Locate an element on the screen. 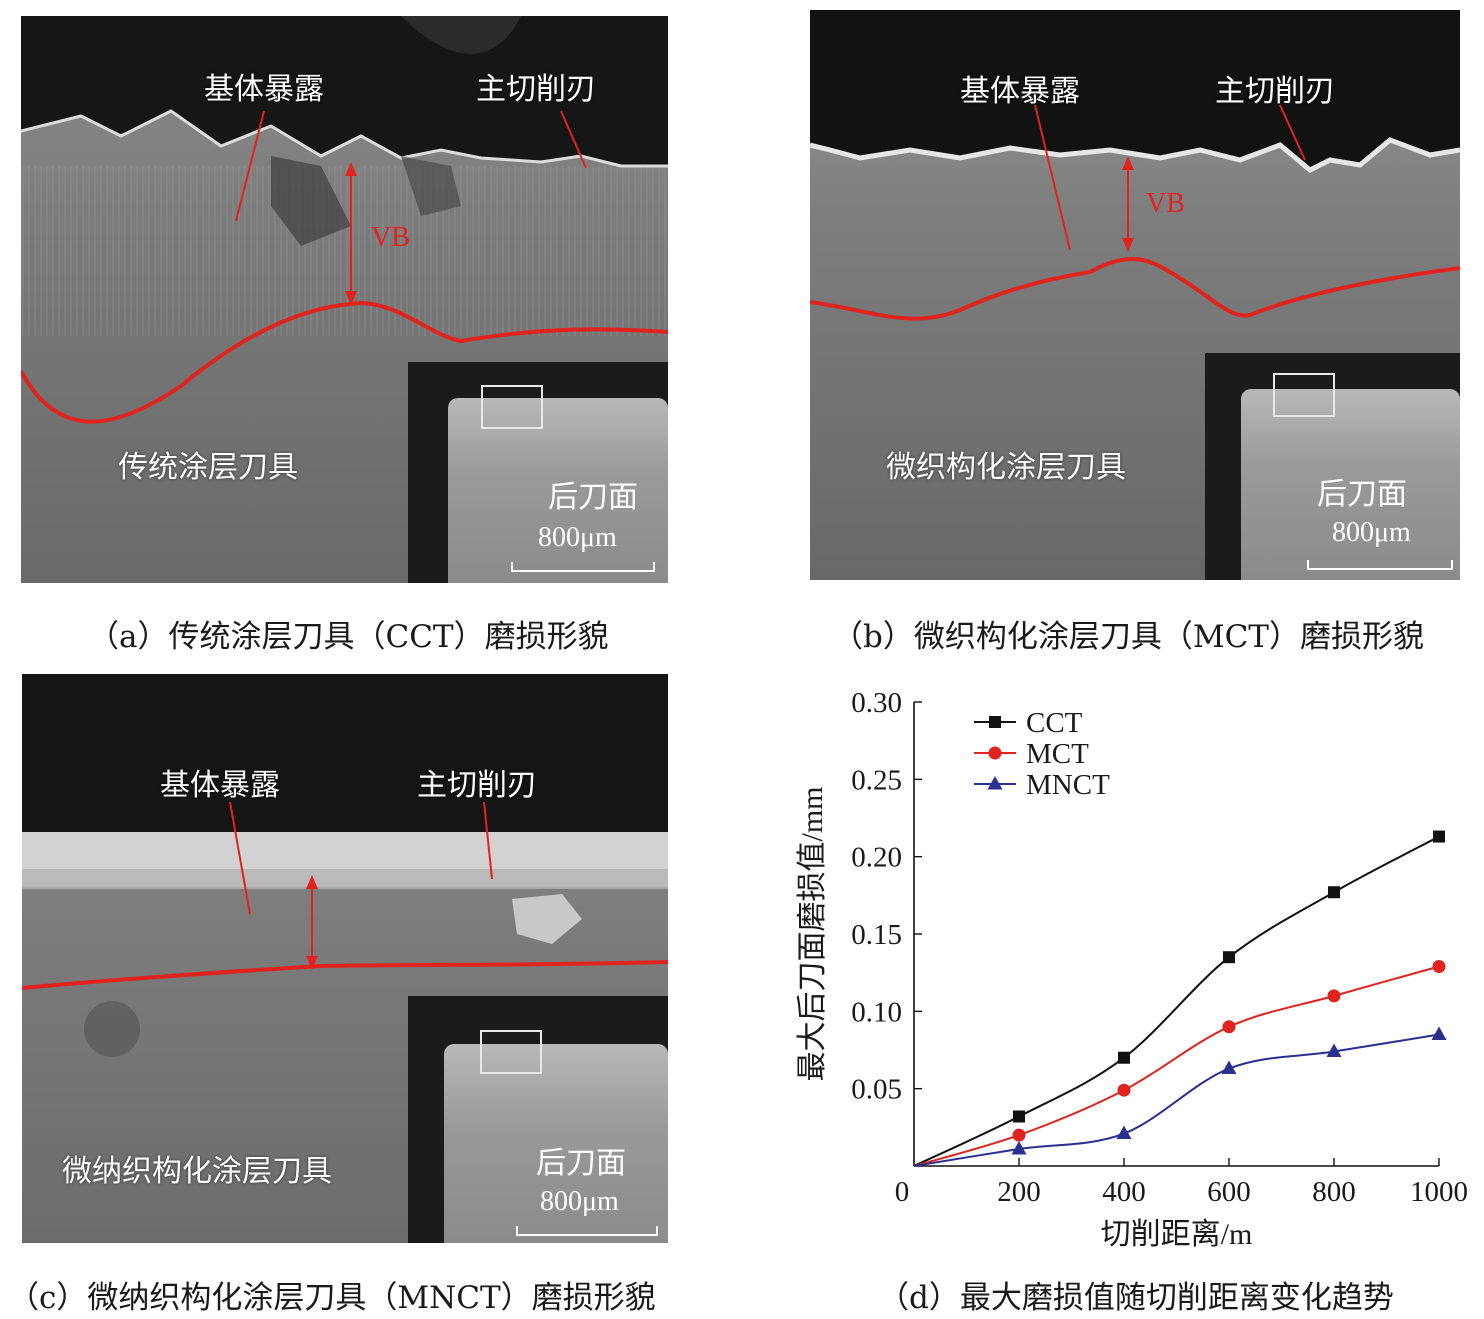  legend-marker-cct is located at coordinates (995, 722).